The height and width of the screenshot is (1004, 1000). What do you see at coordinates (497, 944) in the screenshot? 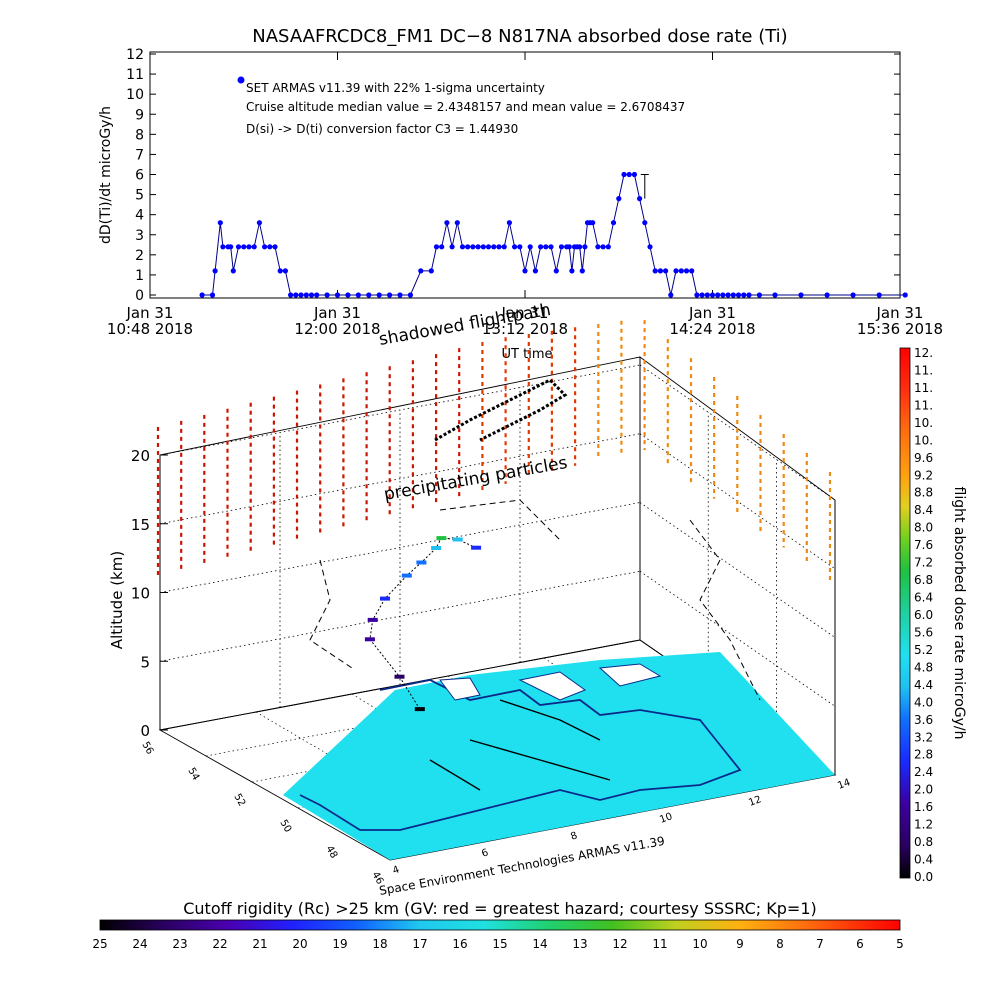
I see `rigidity-colorbar-ticks: 25 24 23 22 21 20 19 18 17 16 15 14 13 12 11 10 9 8 7 6 5` at bounding box center [497, 944].